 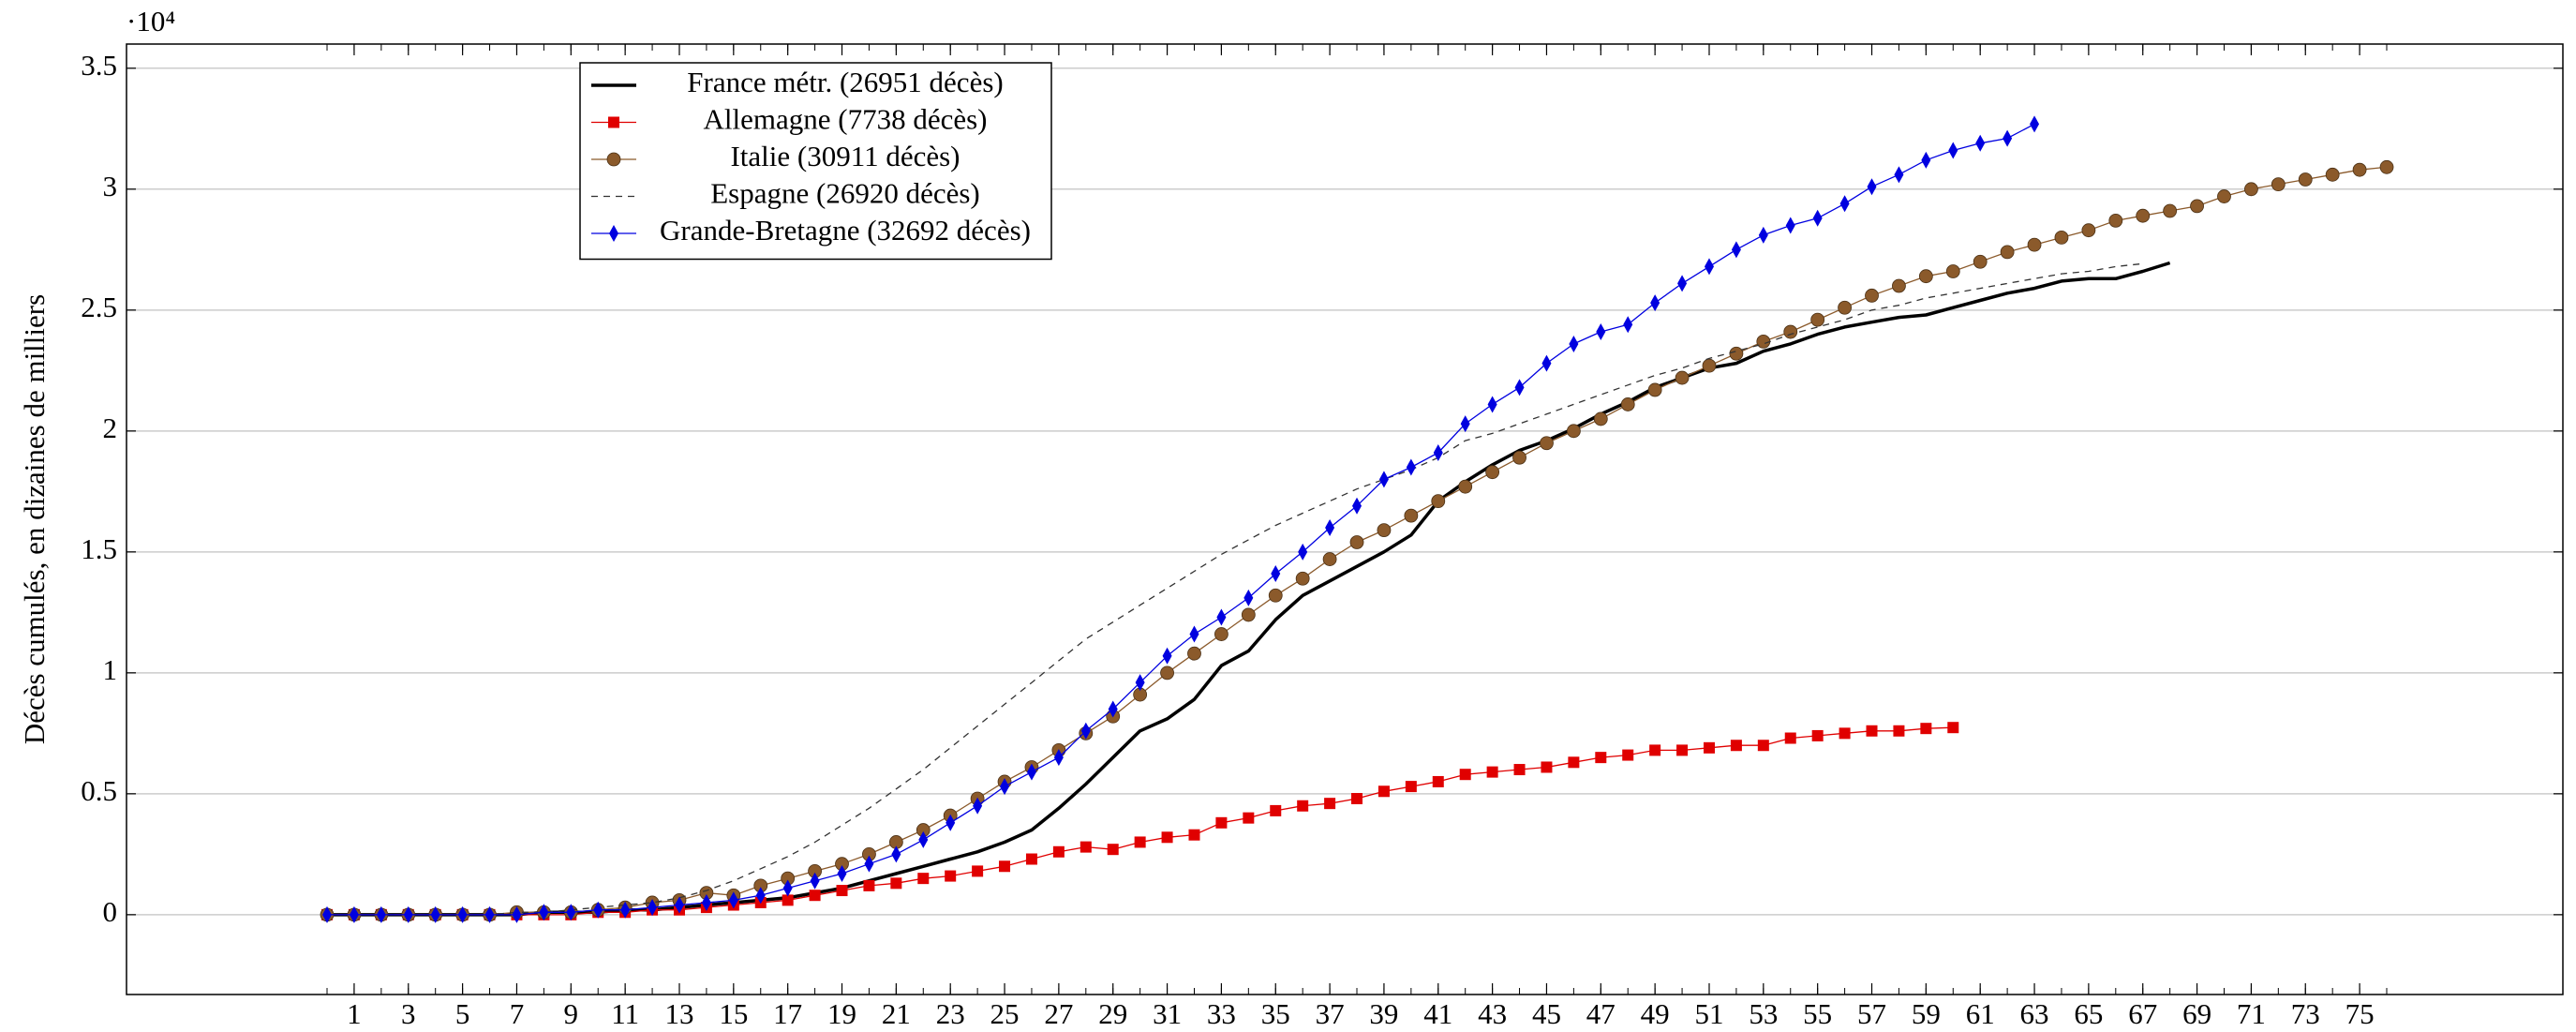 I want to click on x-tick-label: 73, so click(x=2305, y=1013).